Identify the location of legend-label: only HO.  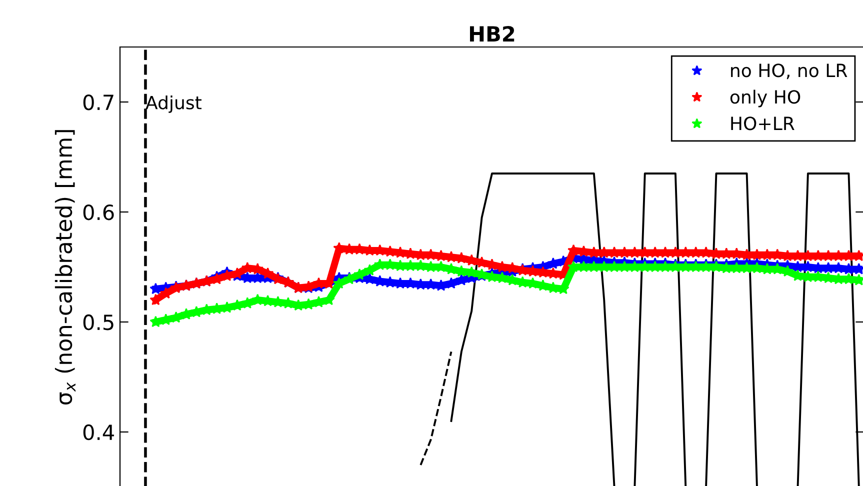
(765, 99).